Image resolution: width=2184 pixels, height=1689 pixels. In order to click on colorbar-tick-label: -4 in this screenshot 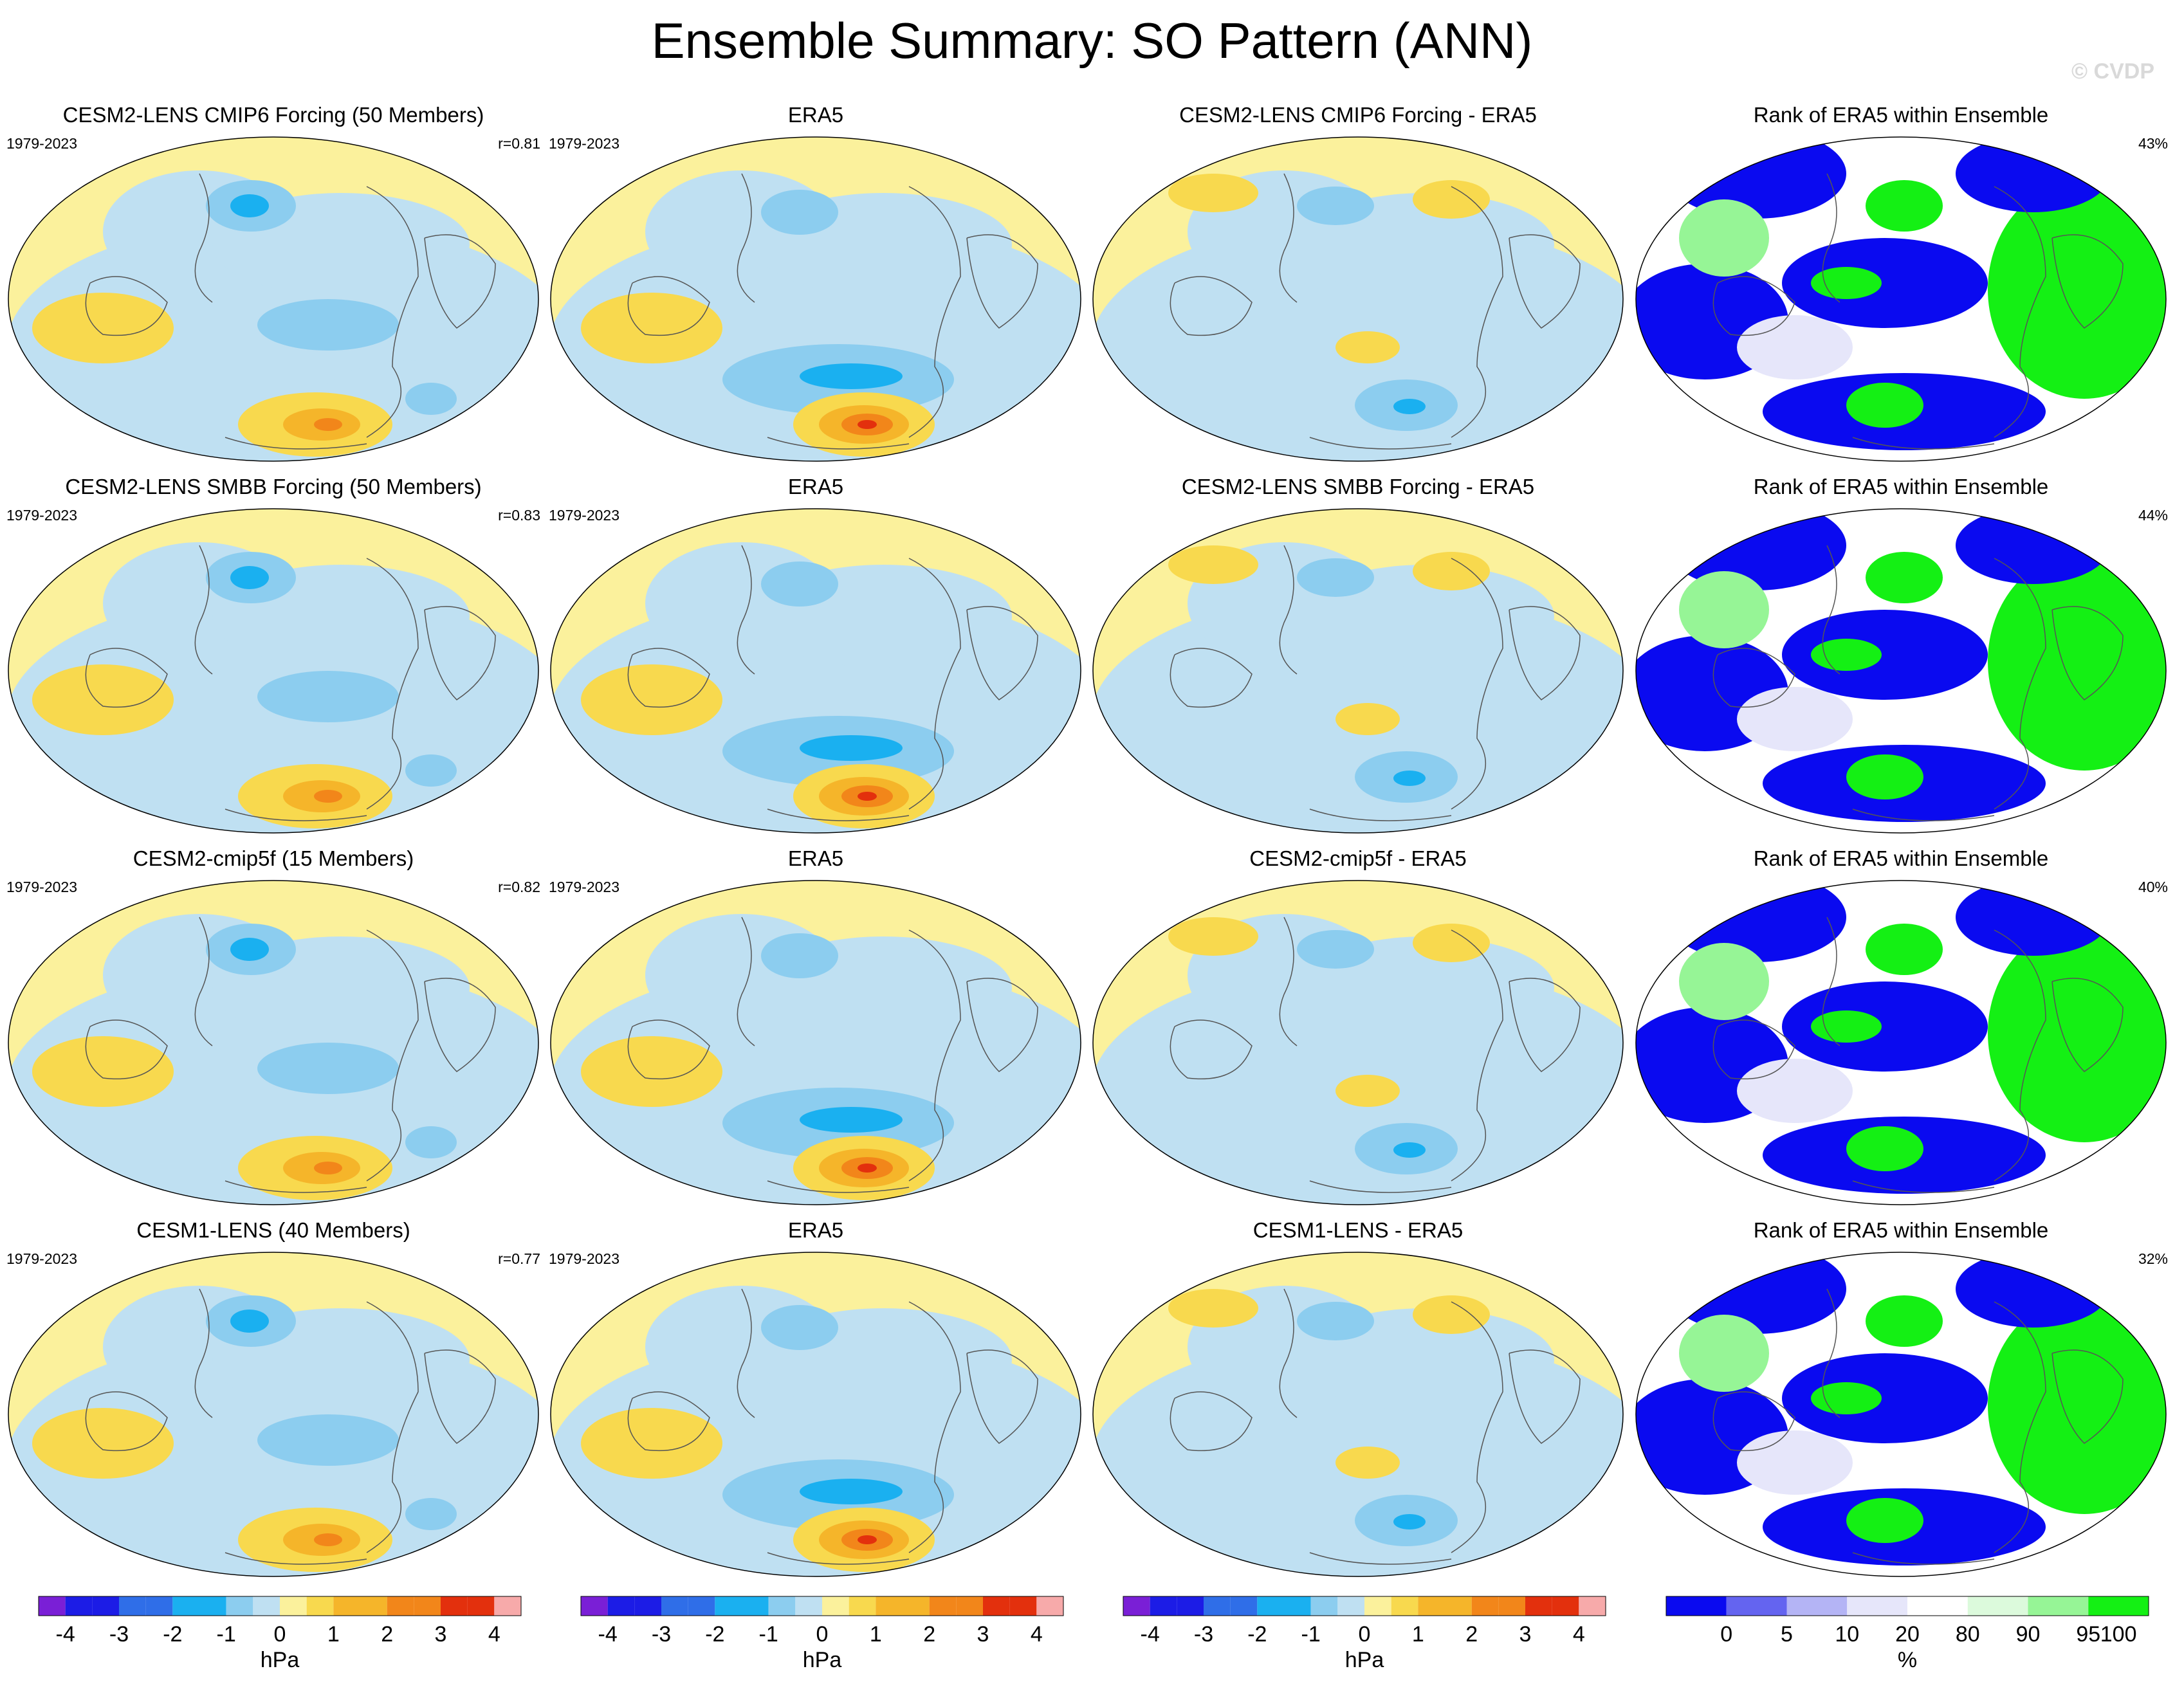, I will do `click(66, 1634)`.